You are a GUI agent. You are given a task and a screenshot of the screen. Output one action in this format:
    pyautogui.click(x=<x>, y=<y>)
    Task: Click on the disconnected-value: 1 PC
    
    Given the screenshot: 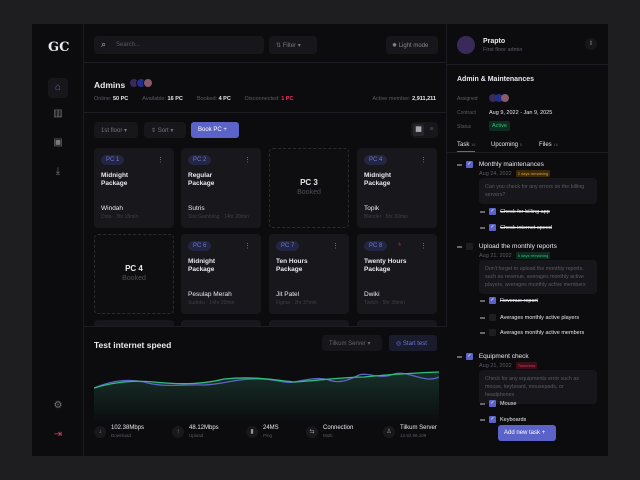 What is the action you would take?
    pyautogui.click(x=287, y=99)
    